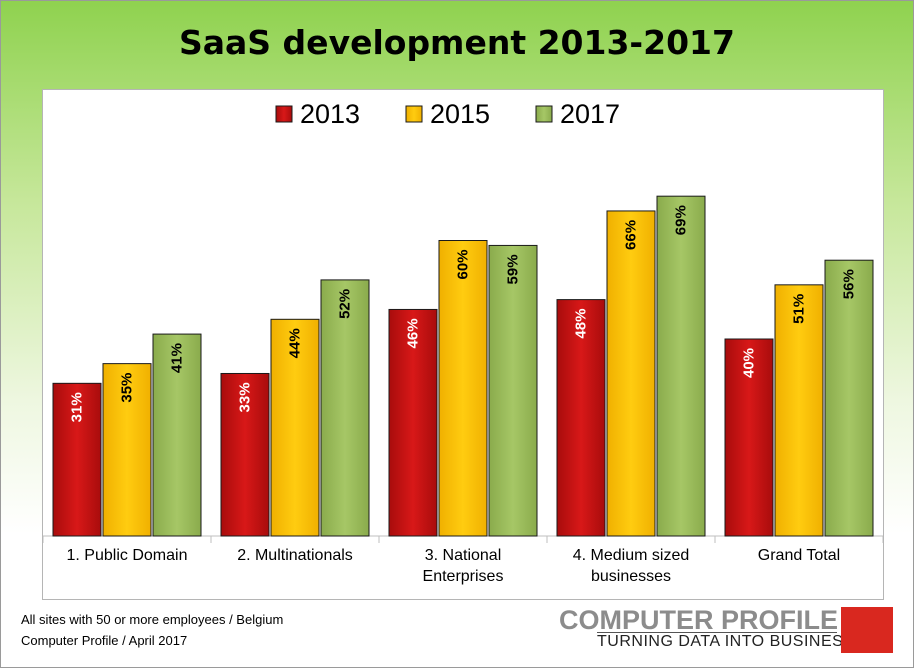  I want to click on legend-label-2013: 2013, so click(330, 114).